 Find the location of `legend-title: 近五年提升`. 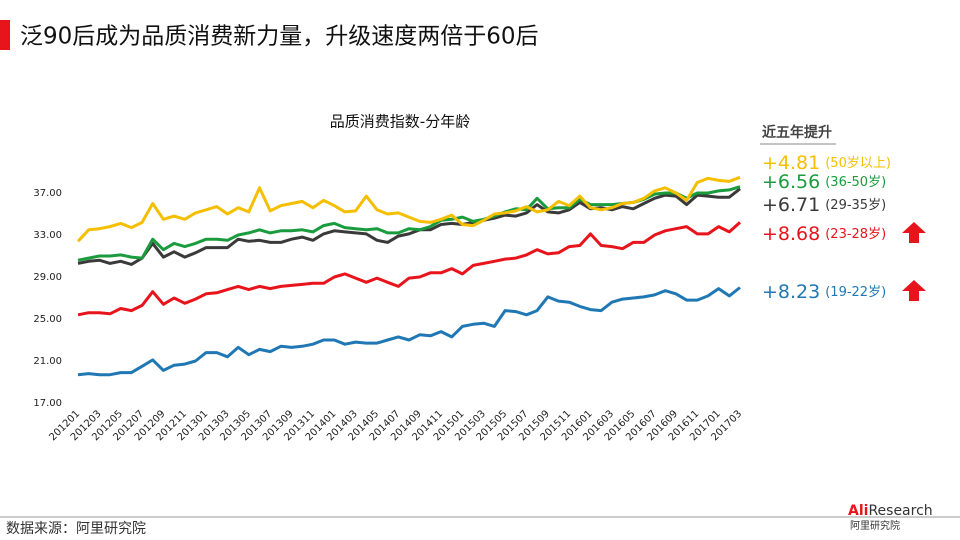

legend-title: 近五年提升 is located at coordinates (797, 132).